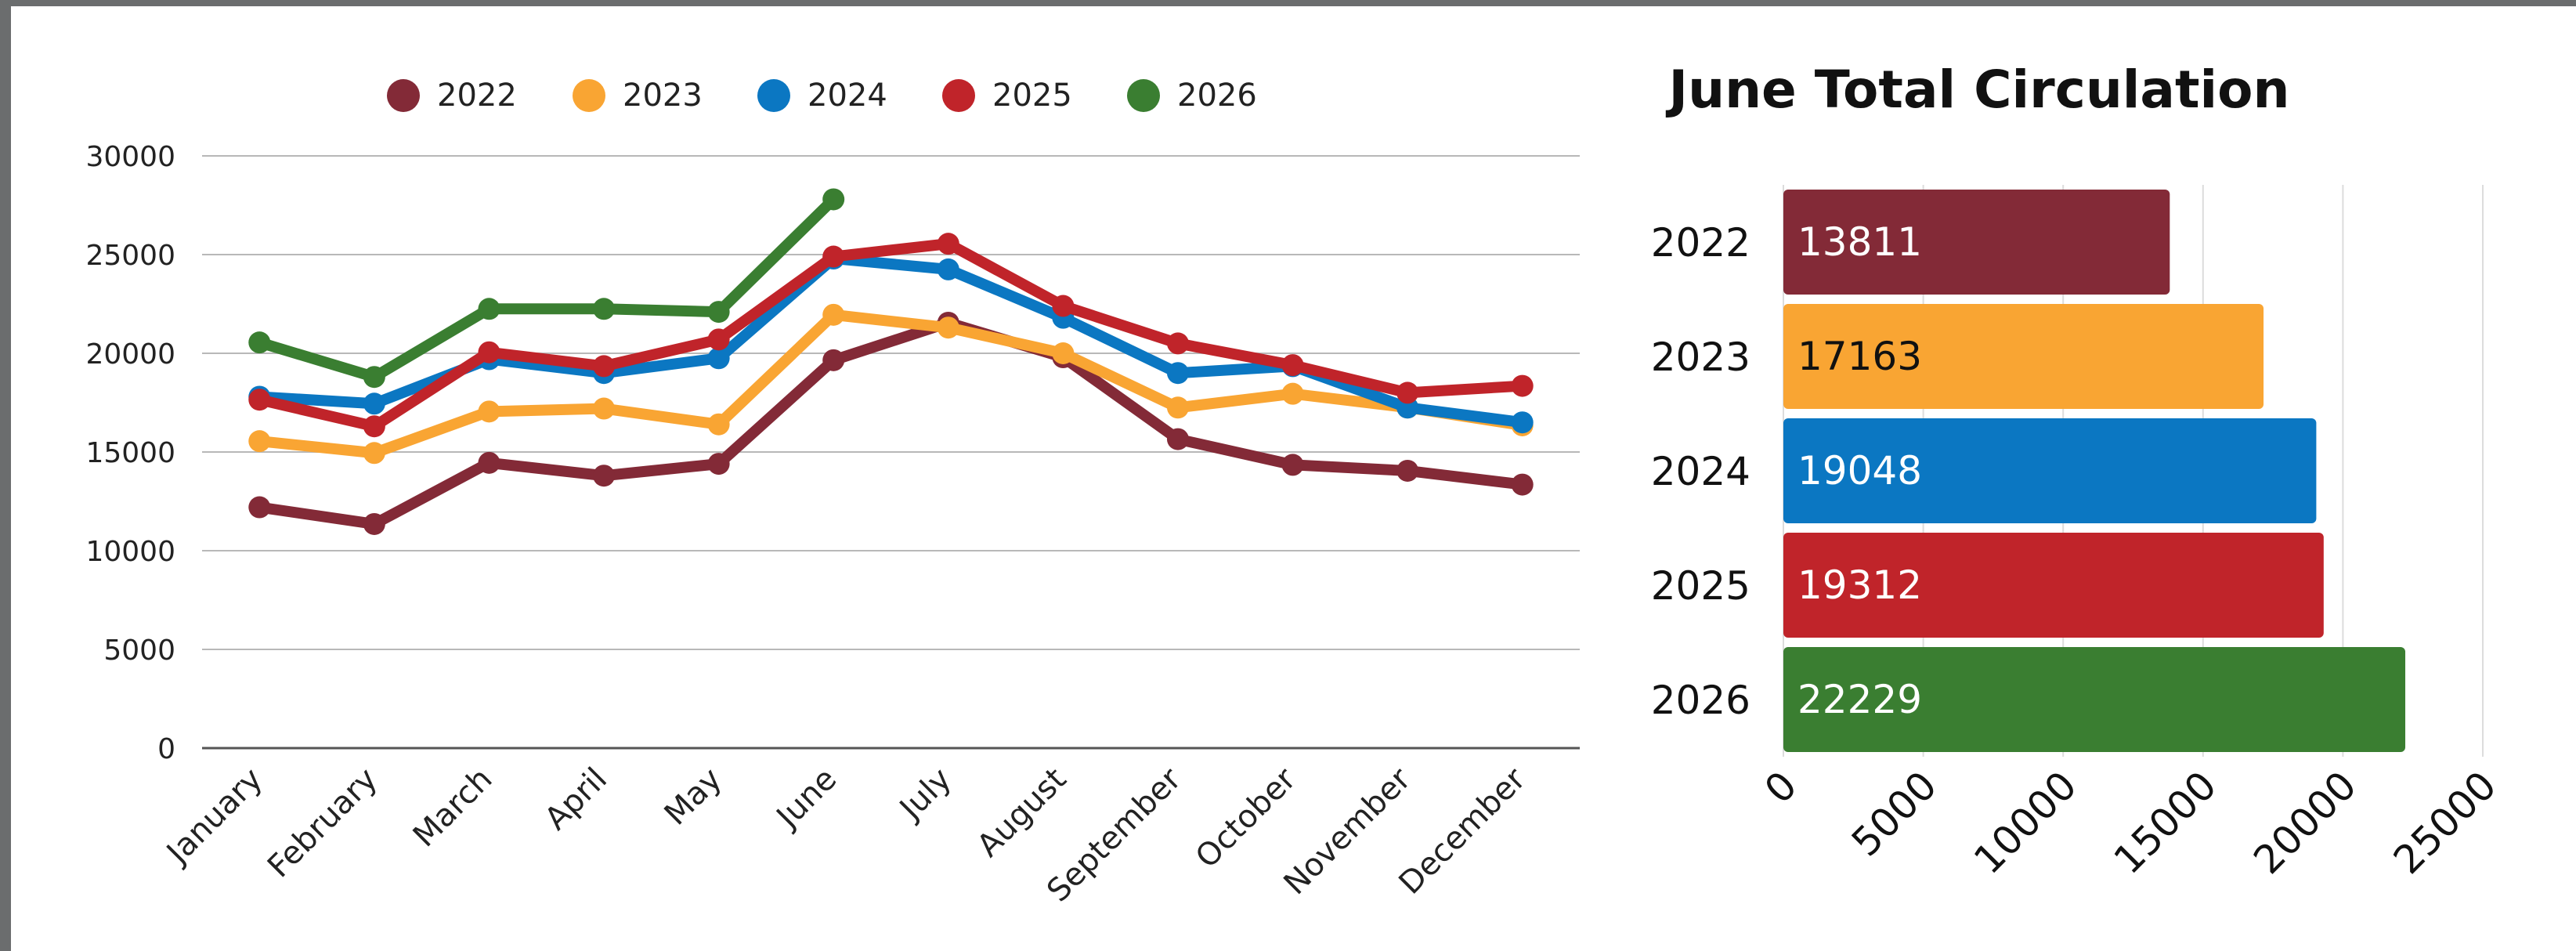  Describe the element at coordinates (1177, 374) in the screenshot. I see `point-2024-september` at that location.